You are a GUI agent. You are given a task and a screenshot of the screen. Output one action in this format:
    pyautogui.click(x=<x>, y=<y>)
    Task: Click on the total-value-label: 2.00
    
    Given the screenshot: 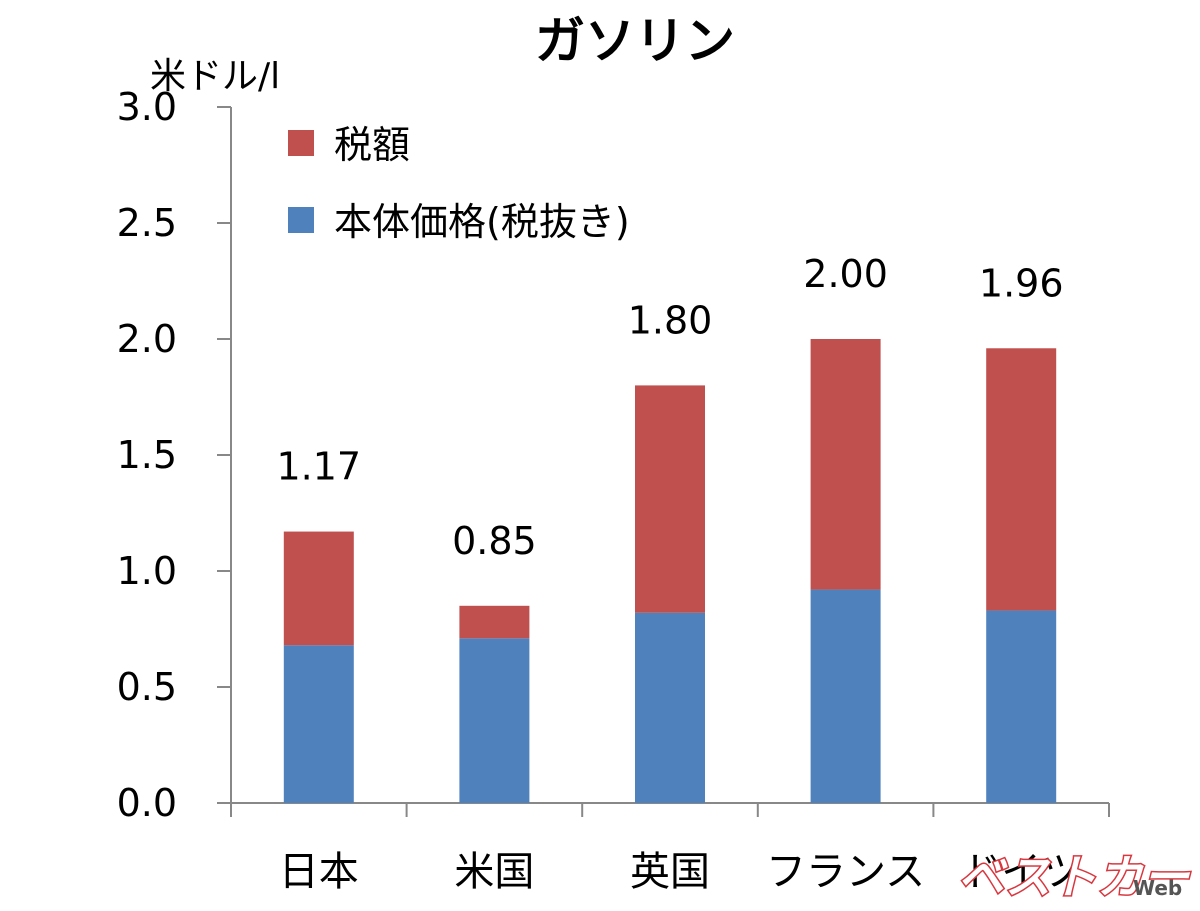 What is the action you would take?
    pyautogui.click(x=845, y=274)
    